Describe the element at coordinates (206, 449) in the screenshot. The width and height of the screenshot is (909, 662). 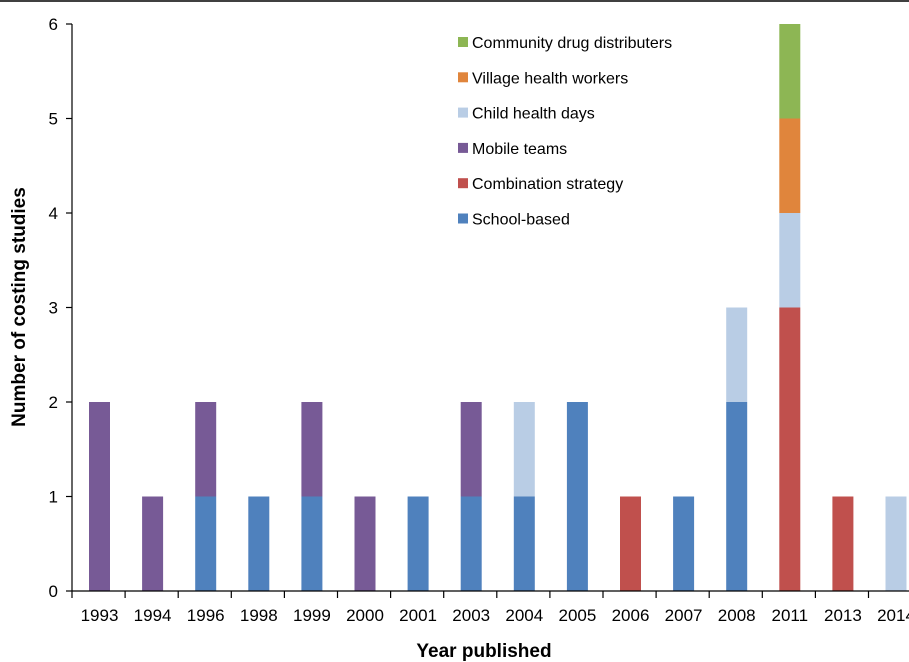
I see `bar-segment-mobile-teams-1996` at that location.